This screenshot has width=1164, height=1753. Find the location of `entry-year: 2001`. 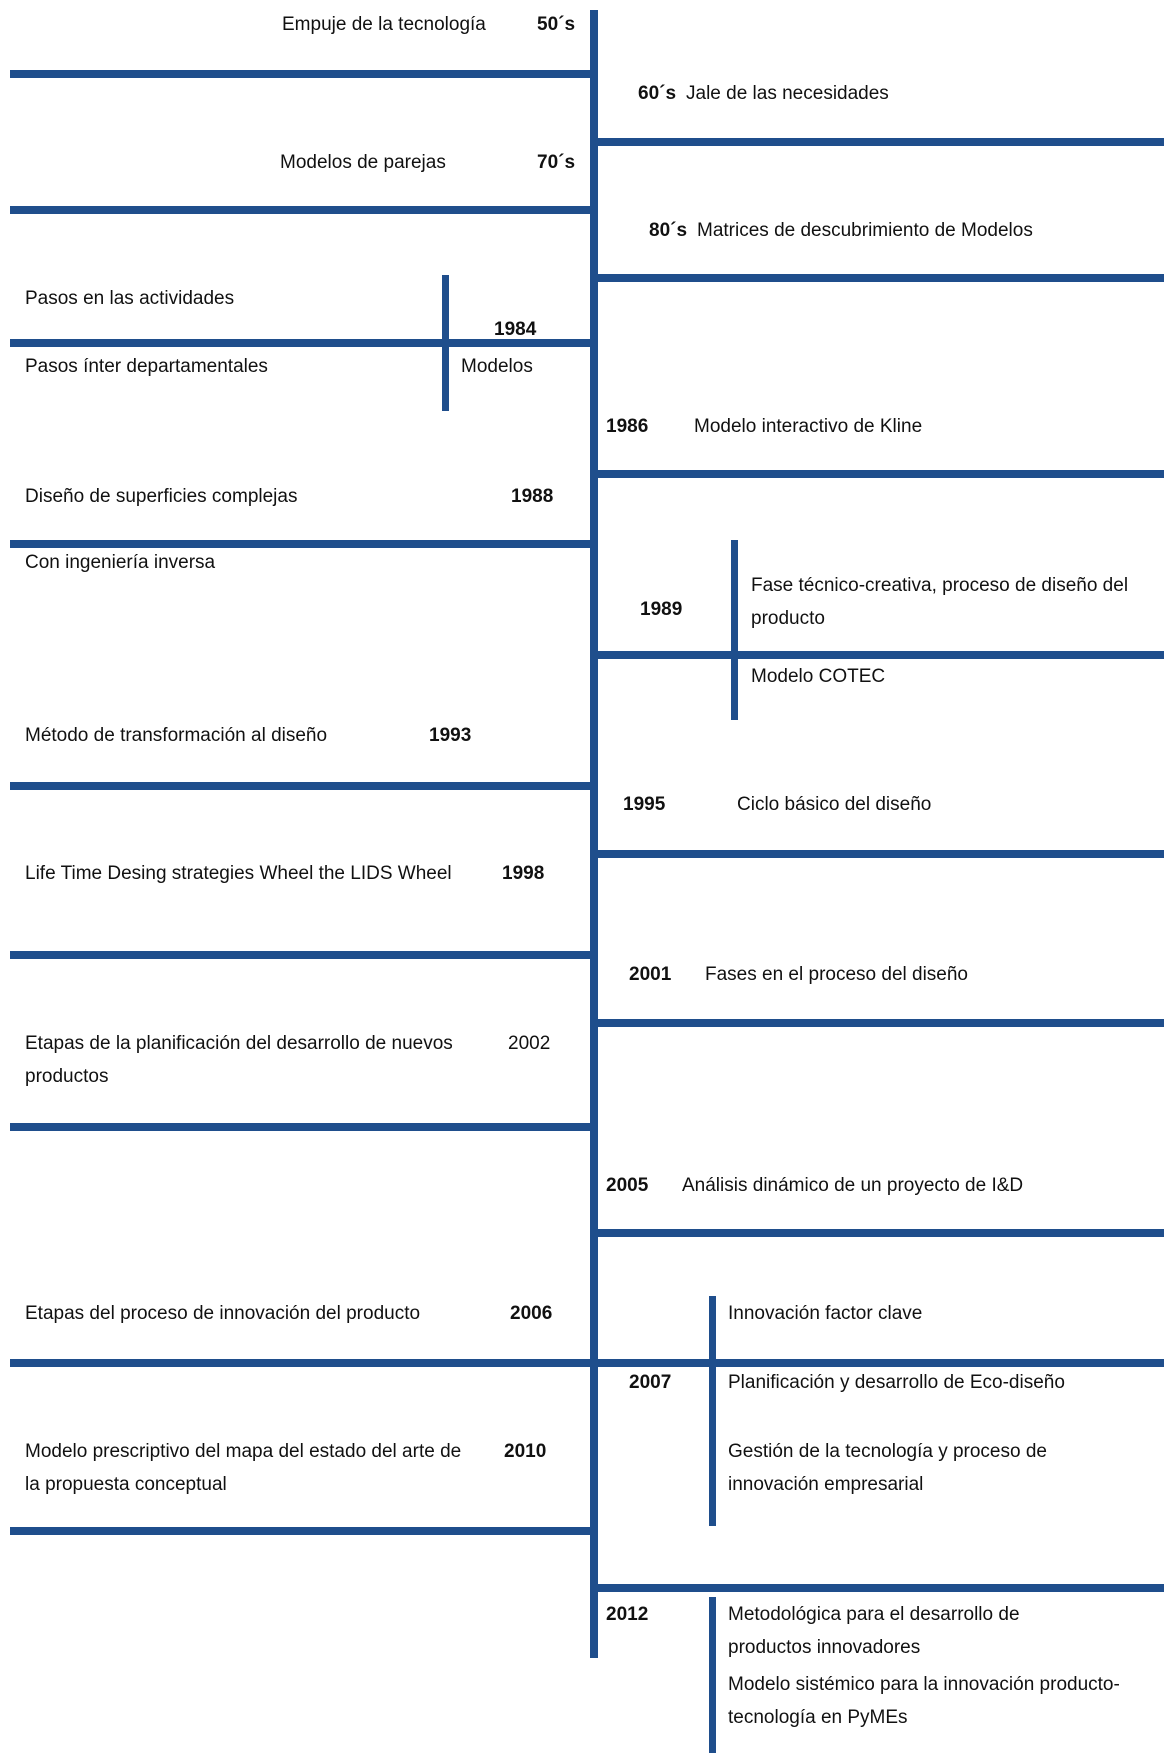

entry-year: 2001 is located at coordinates (650, 974).